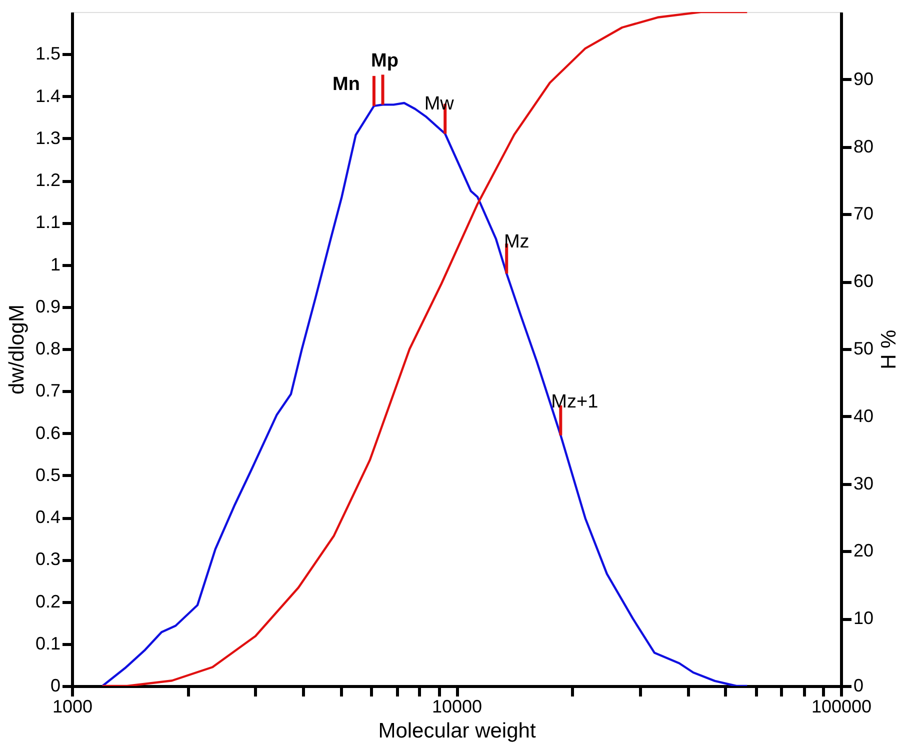 Image resolution: width=905 pixels, height=746 pixels. Describe the element at coordinates (859, 686) in the screenshot. I see `y2-tick-label: 0` at that location.